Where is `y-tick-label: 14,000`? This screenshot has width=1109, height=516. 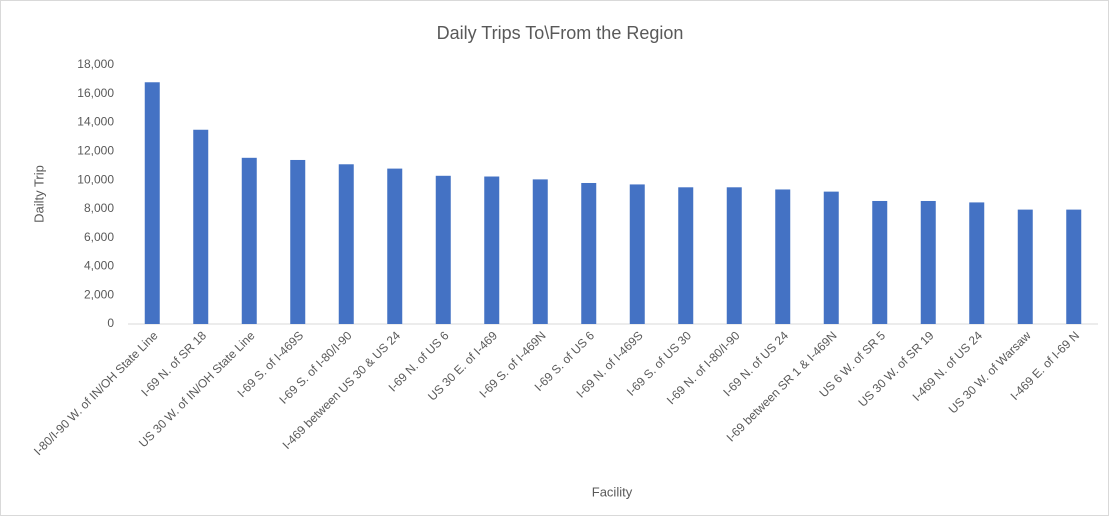
y-tick-label: 14,000 is located at coordinates (95, 122).